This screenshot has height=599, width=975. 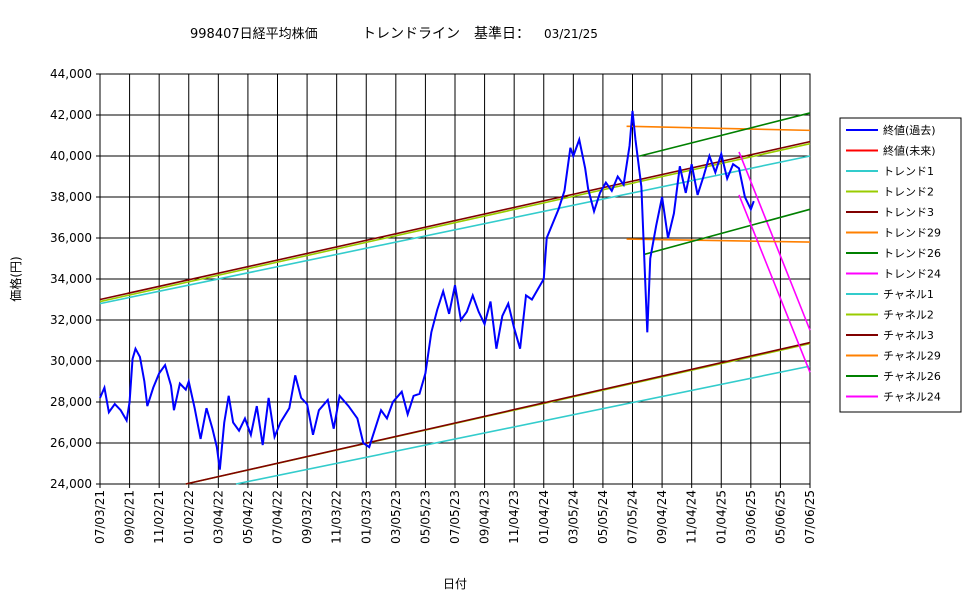 What do you see at coordinates (71, 484) in the screenshot?
I see `y-tick-label: 24,000` at bounding box center [71, 484].